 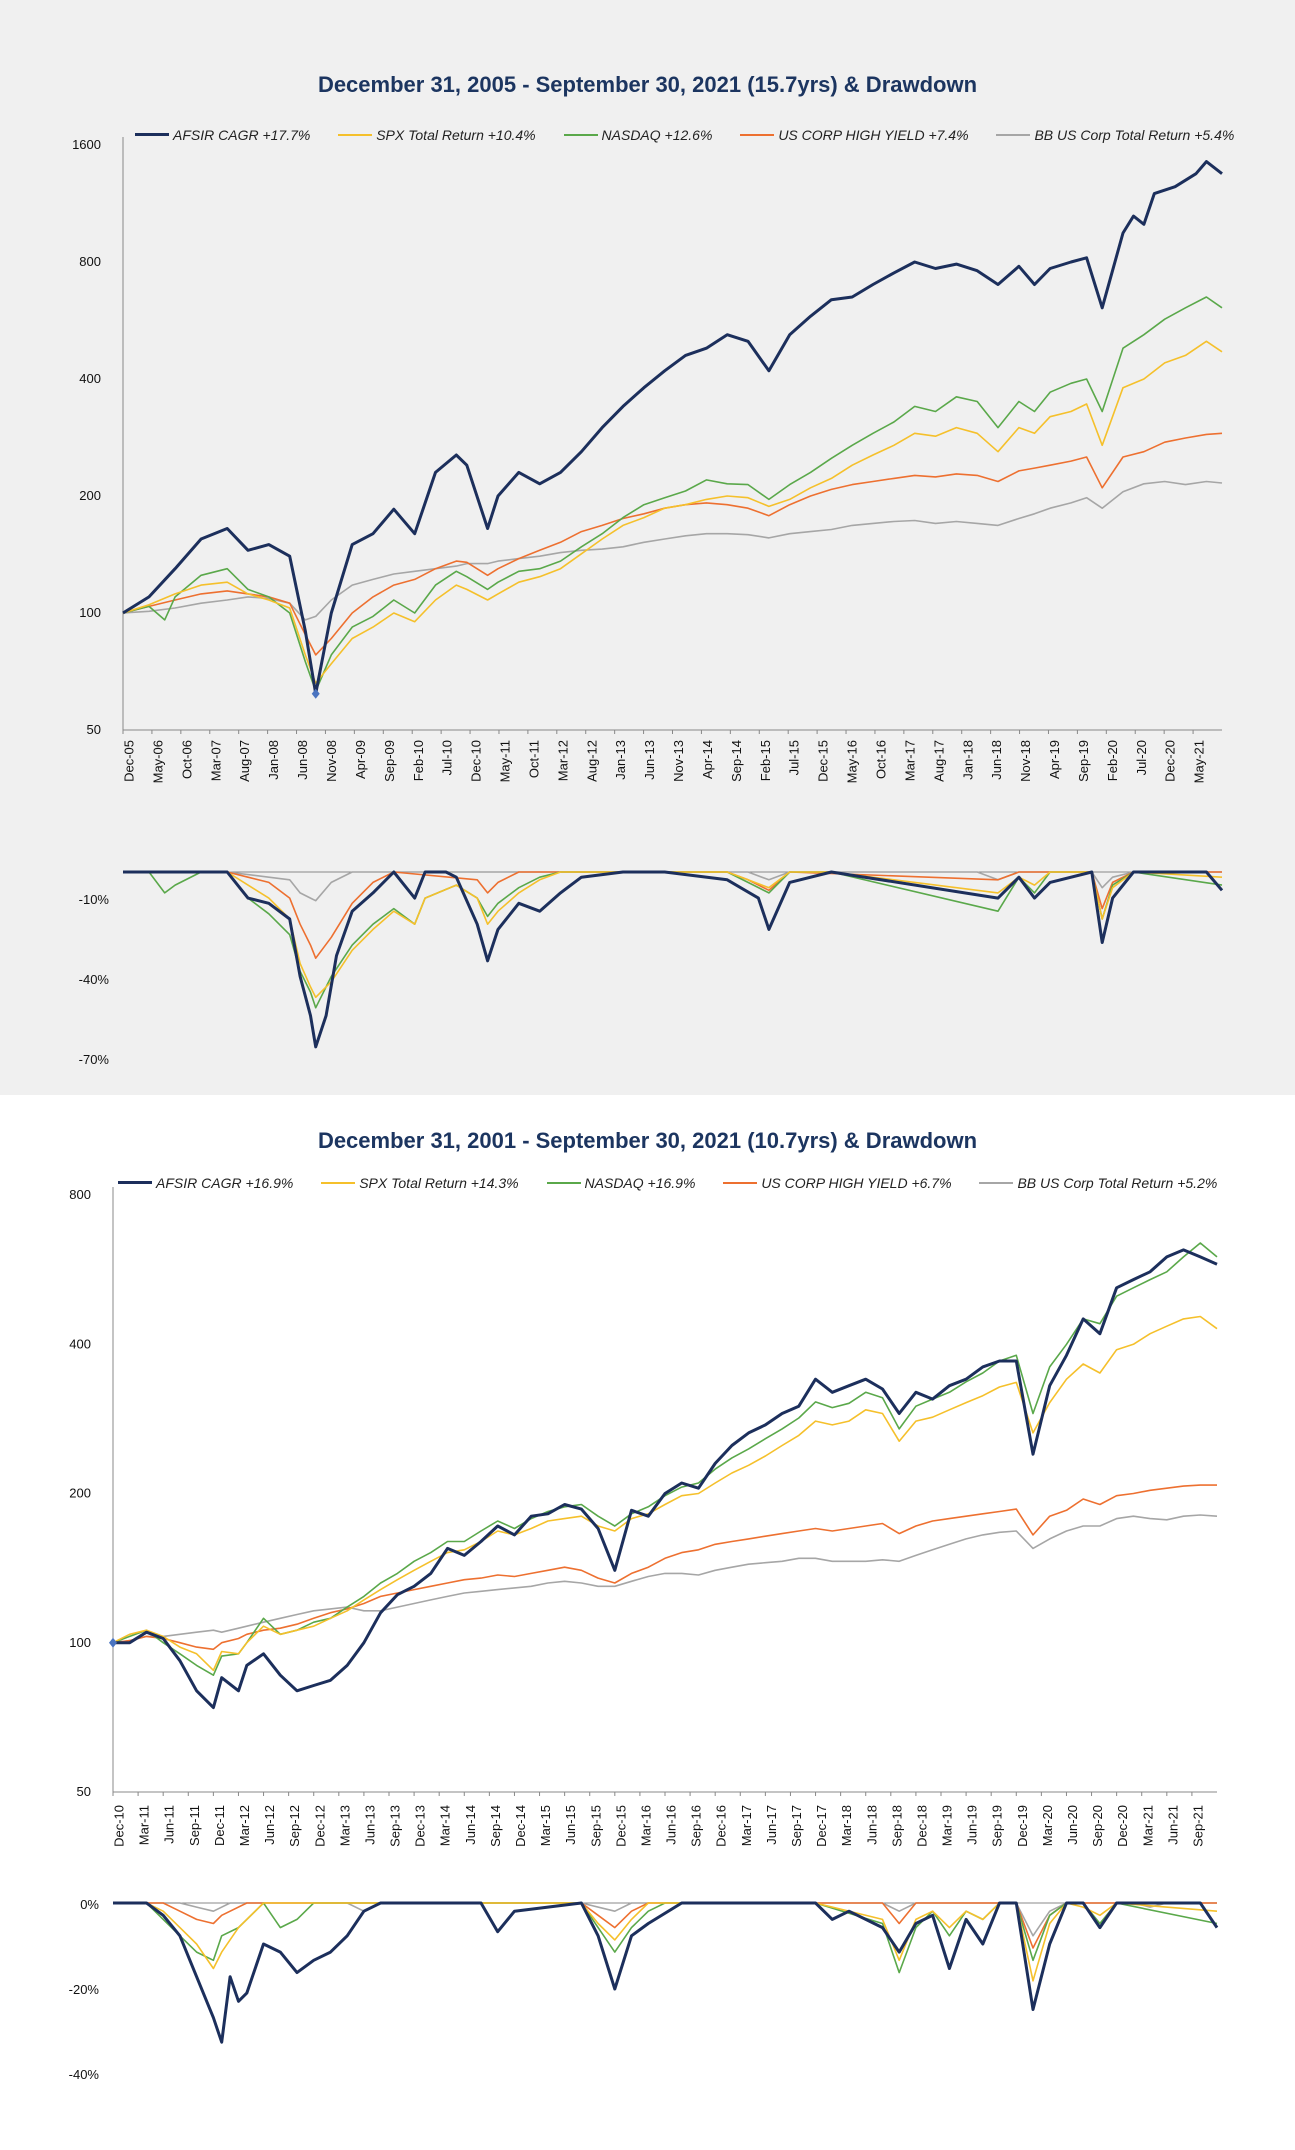 I want to click on drawdown-tick-label: -40%, so click(x=94, y=979).